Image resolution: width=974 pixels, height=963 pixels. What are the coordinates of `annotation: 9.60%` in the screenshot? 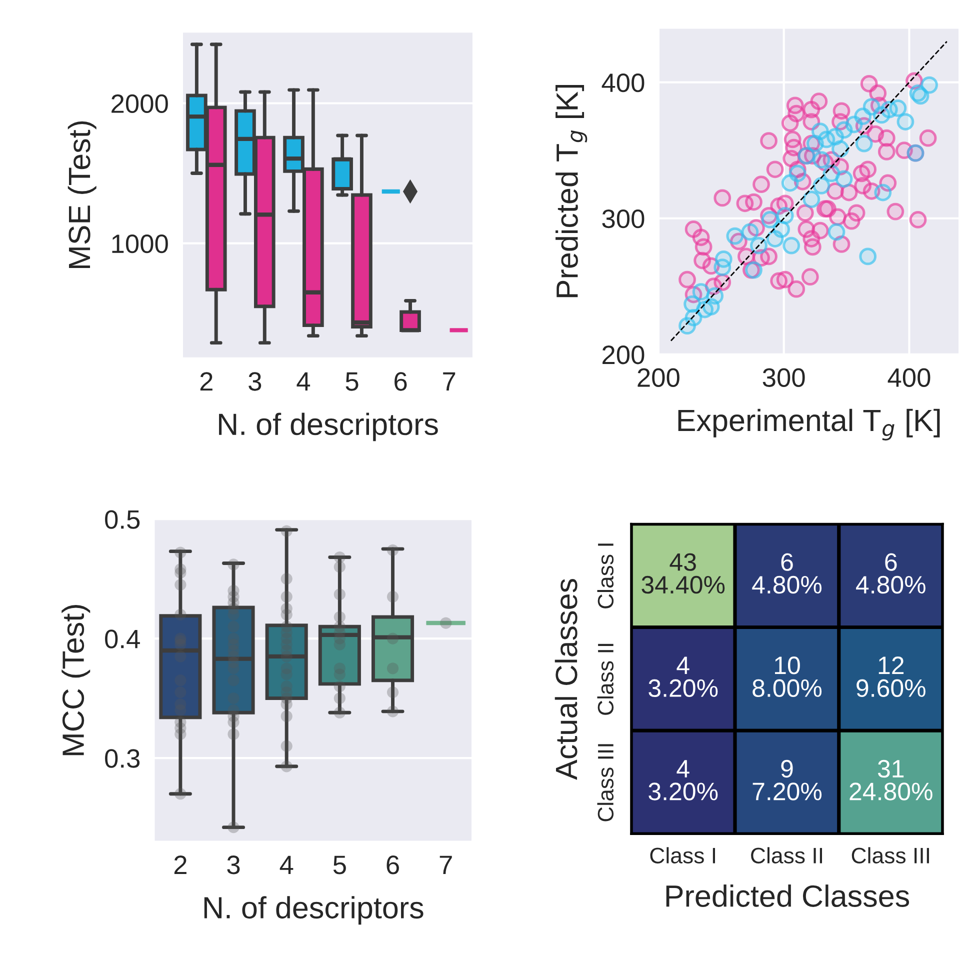 It's located at (891, 688).